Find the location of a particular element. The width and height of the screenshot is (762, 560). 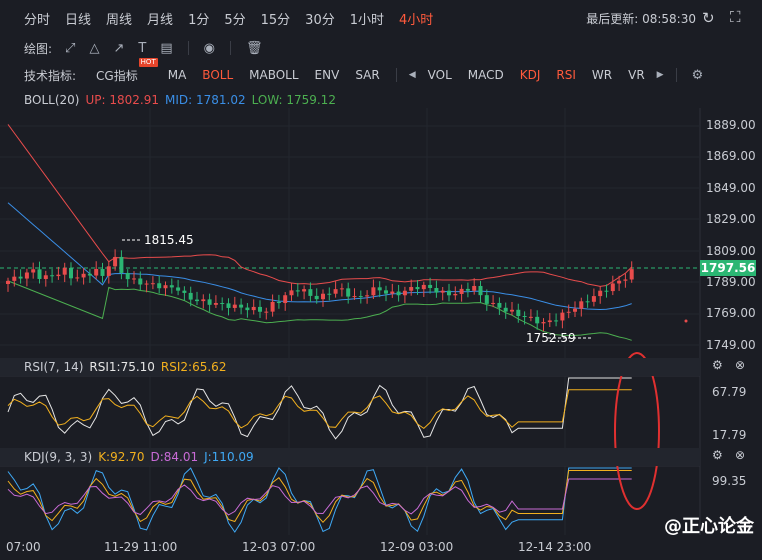

indicator-boll: BOLL is located at coordinates (218, 75).